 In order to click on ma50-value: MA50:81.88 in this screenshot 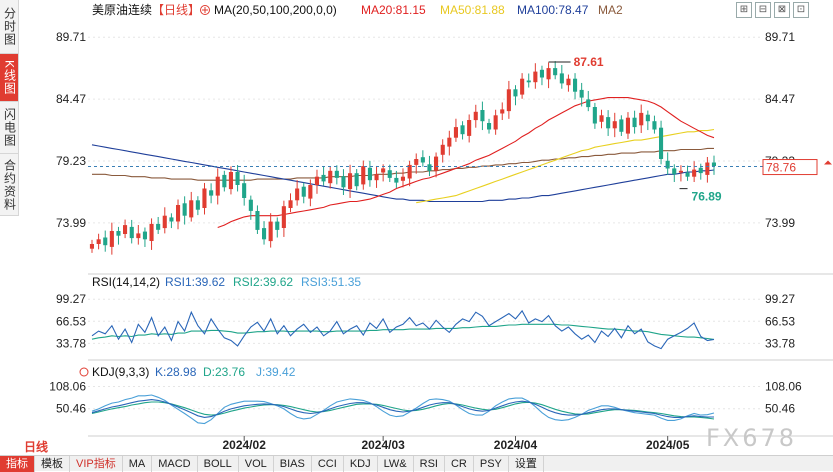, I will do `click(472, 10)`.